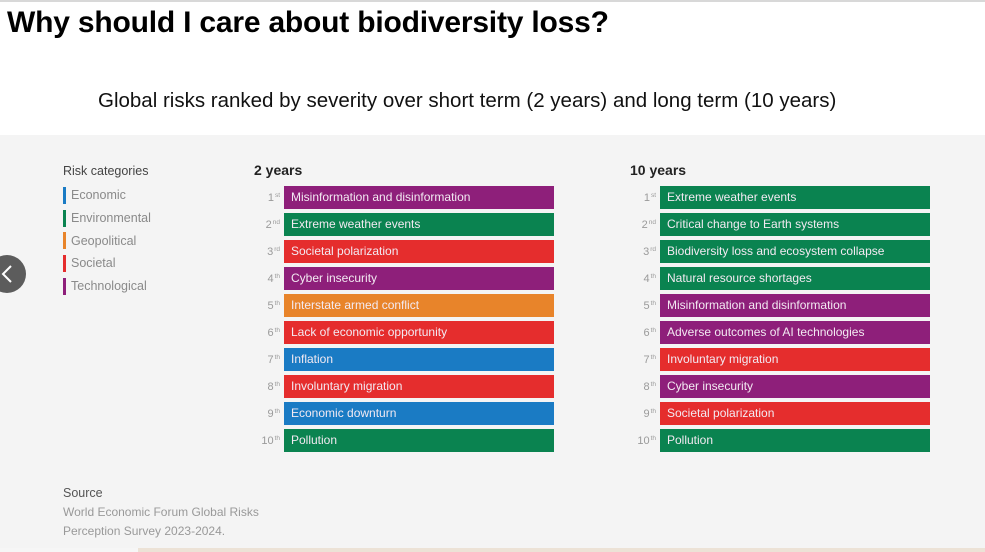  I want to click on risk-bar: Biodiversity loss and ecosystem collapse, so click(795, 251).